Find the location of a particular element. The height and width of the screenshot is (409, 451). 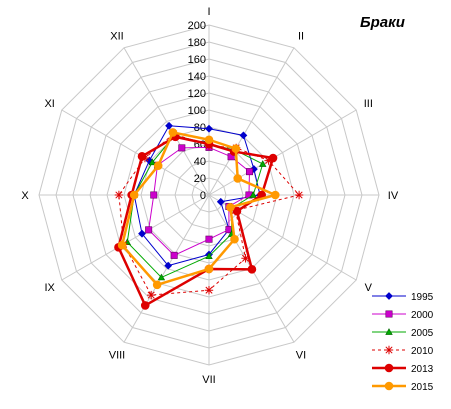

category-label-I: I is located at coordinates (208, 12).